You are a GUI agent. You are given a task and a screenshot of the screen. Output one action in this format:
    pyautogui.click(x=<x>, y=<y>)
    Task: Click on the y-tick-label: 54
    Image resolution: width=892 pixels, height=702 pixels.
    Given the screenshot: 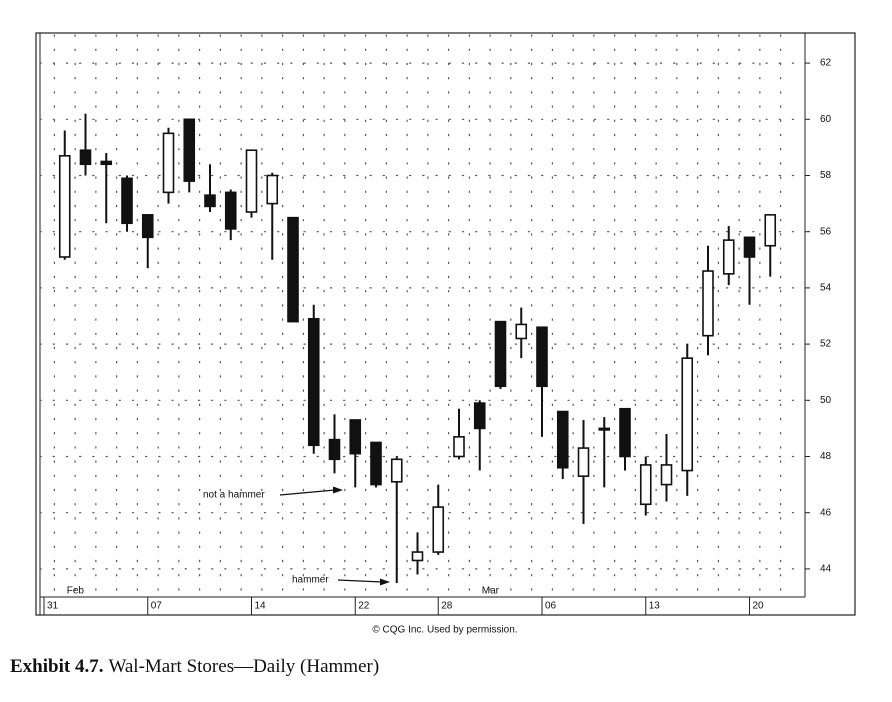 What is the action you would take?
    pyautogui.click(x=826, y=288)
    